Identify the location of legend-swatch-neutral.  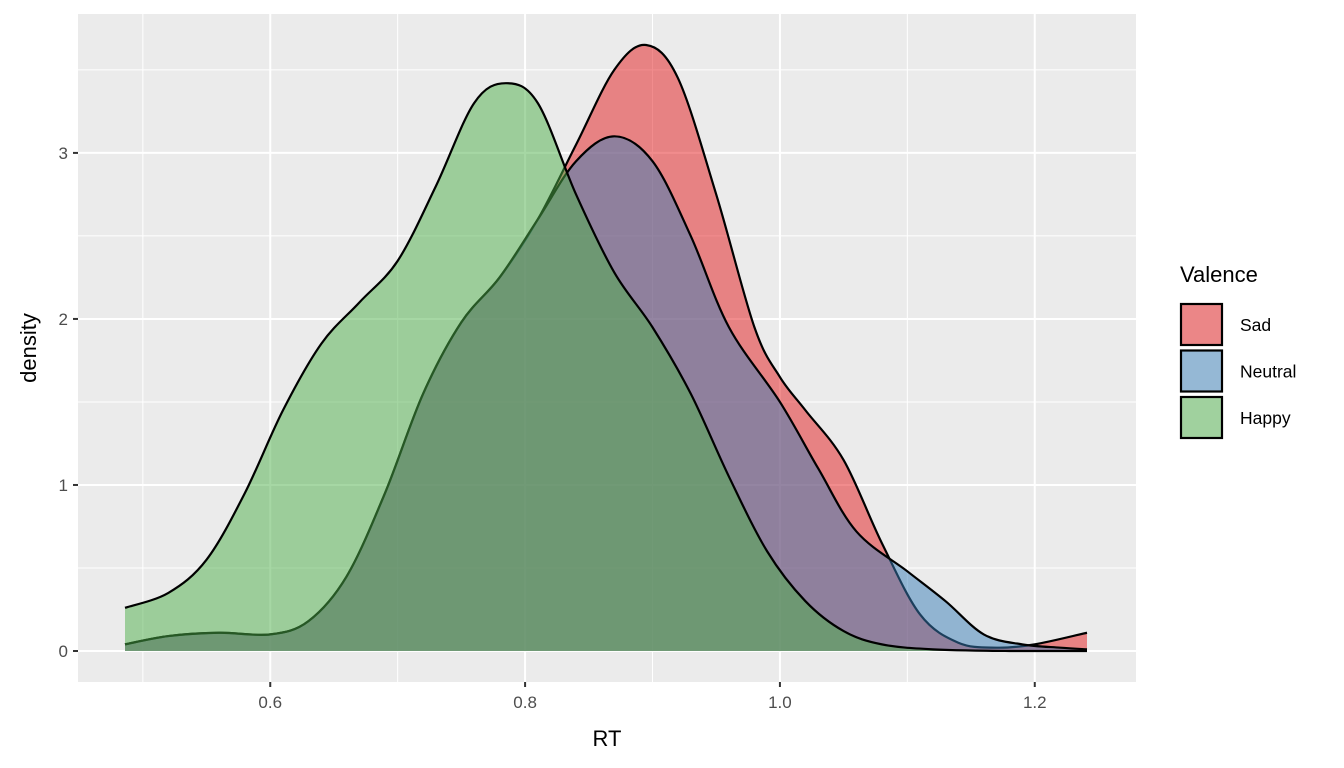
(1201, 371).